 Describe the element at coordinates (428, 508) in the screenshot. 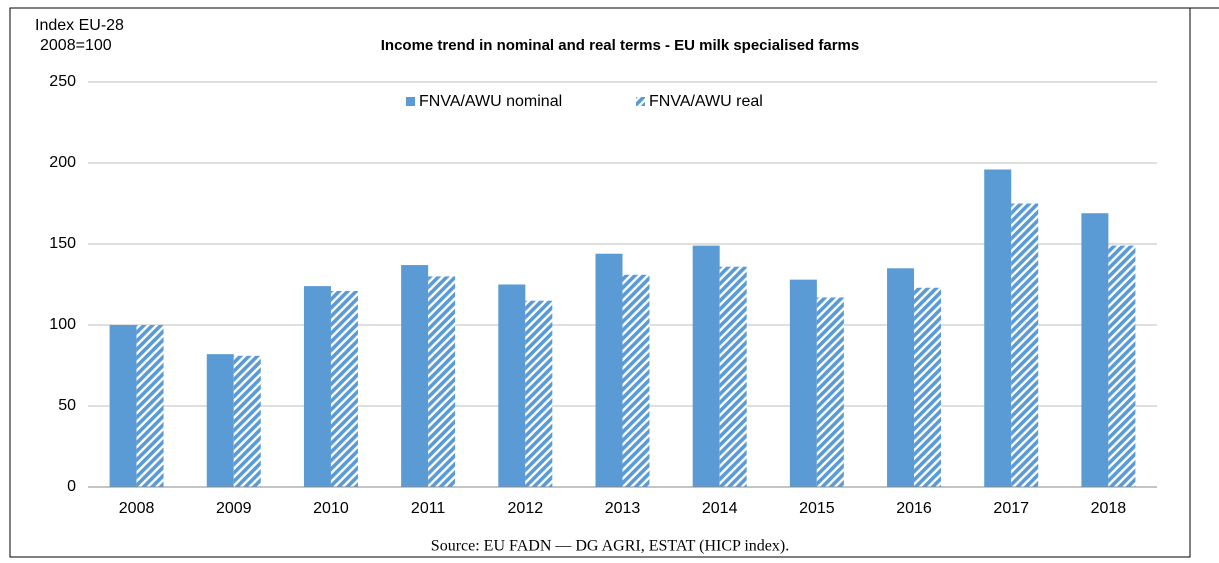

I see `x-tick-label: 2011` at that location.